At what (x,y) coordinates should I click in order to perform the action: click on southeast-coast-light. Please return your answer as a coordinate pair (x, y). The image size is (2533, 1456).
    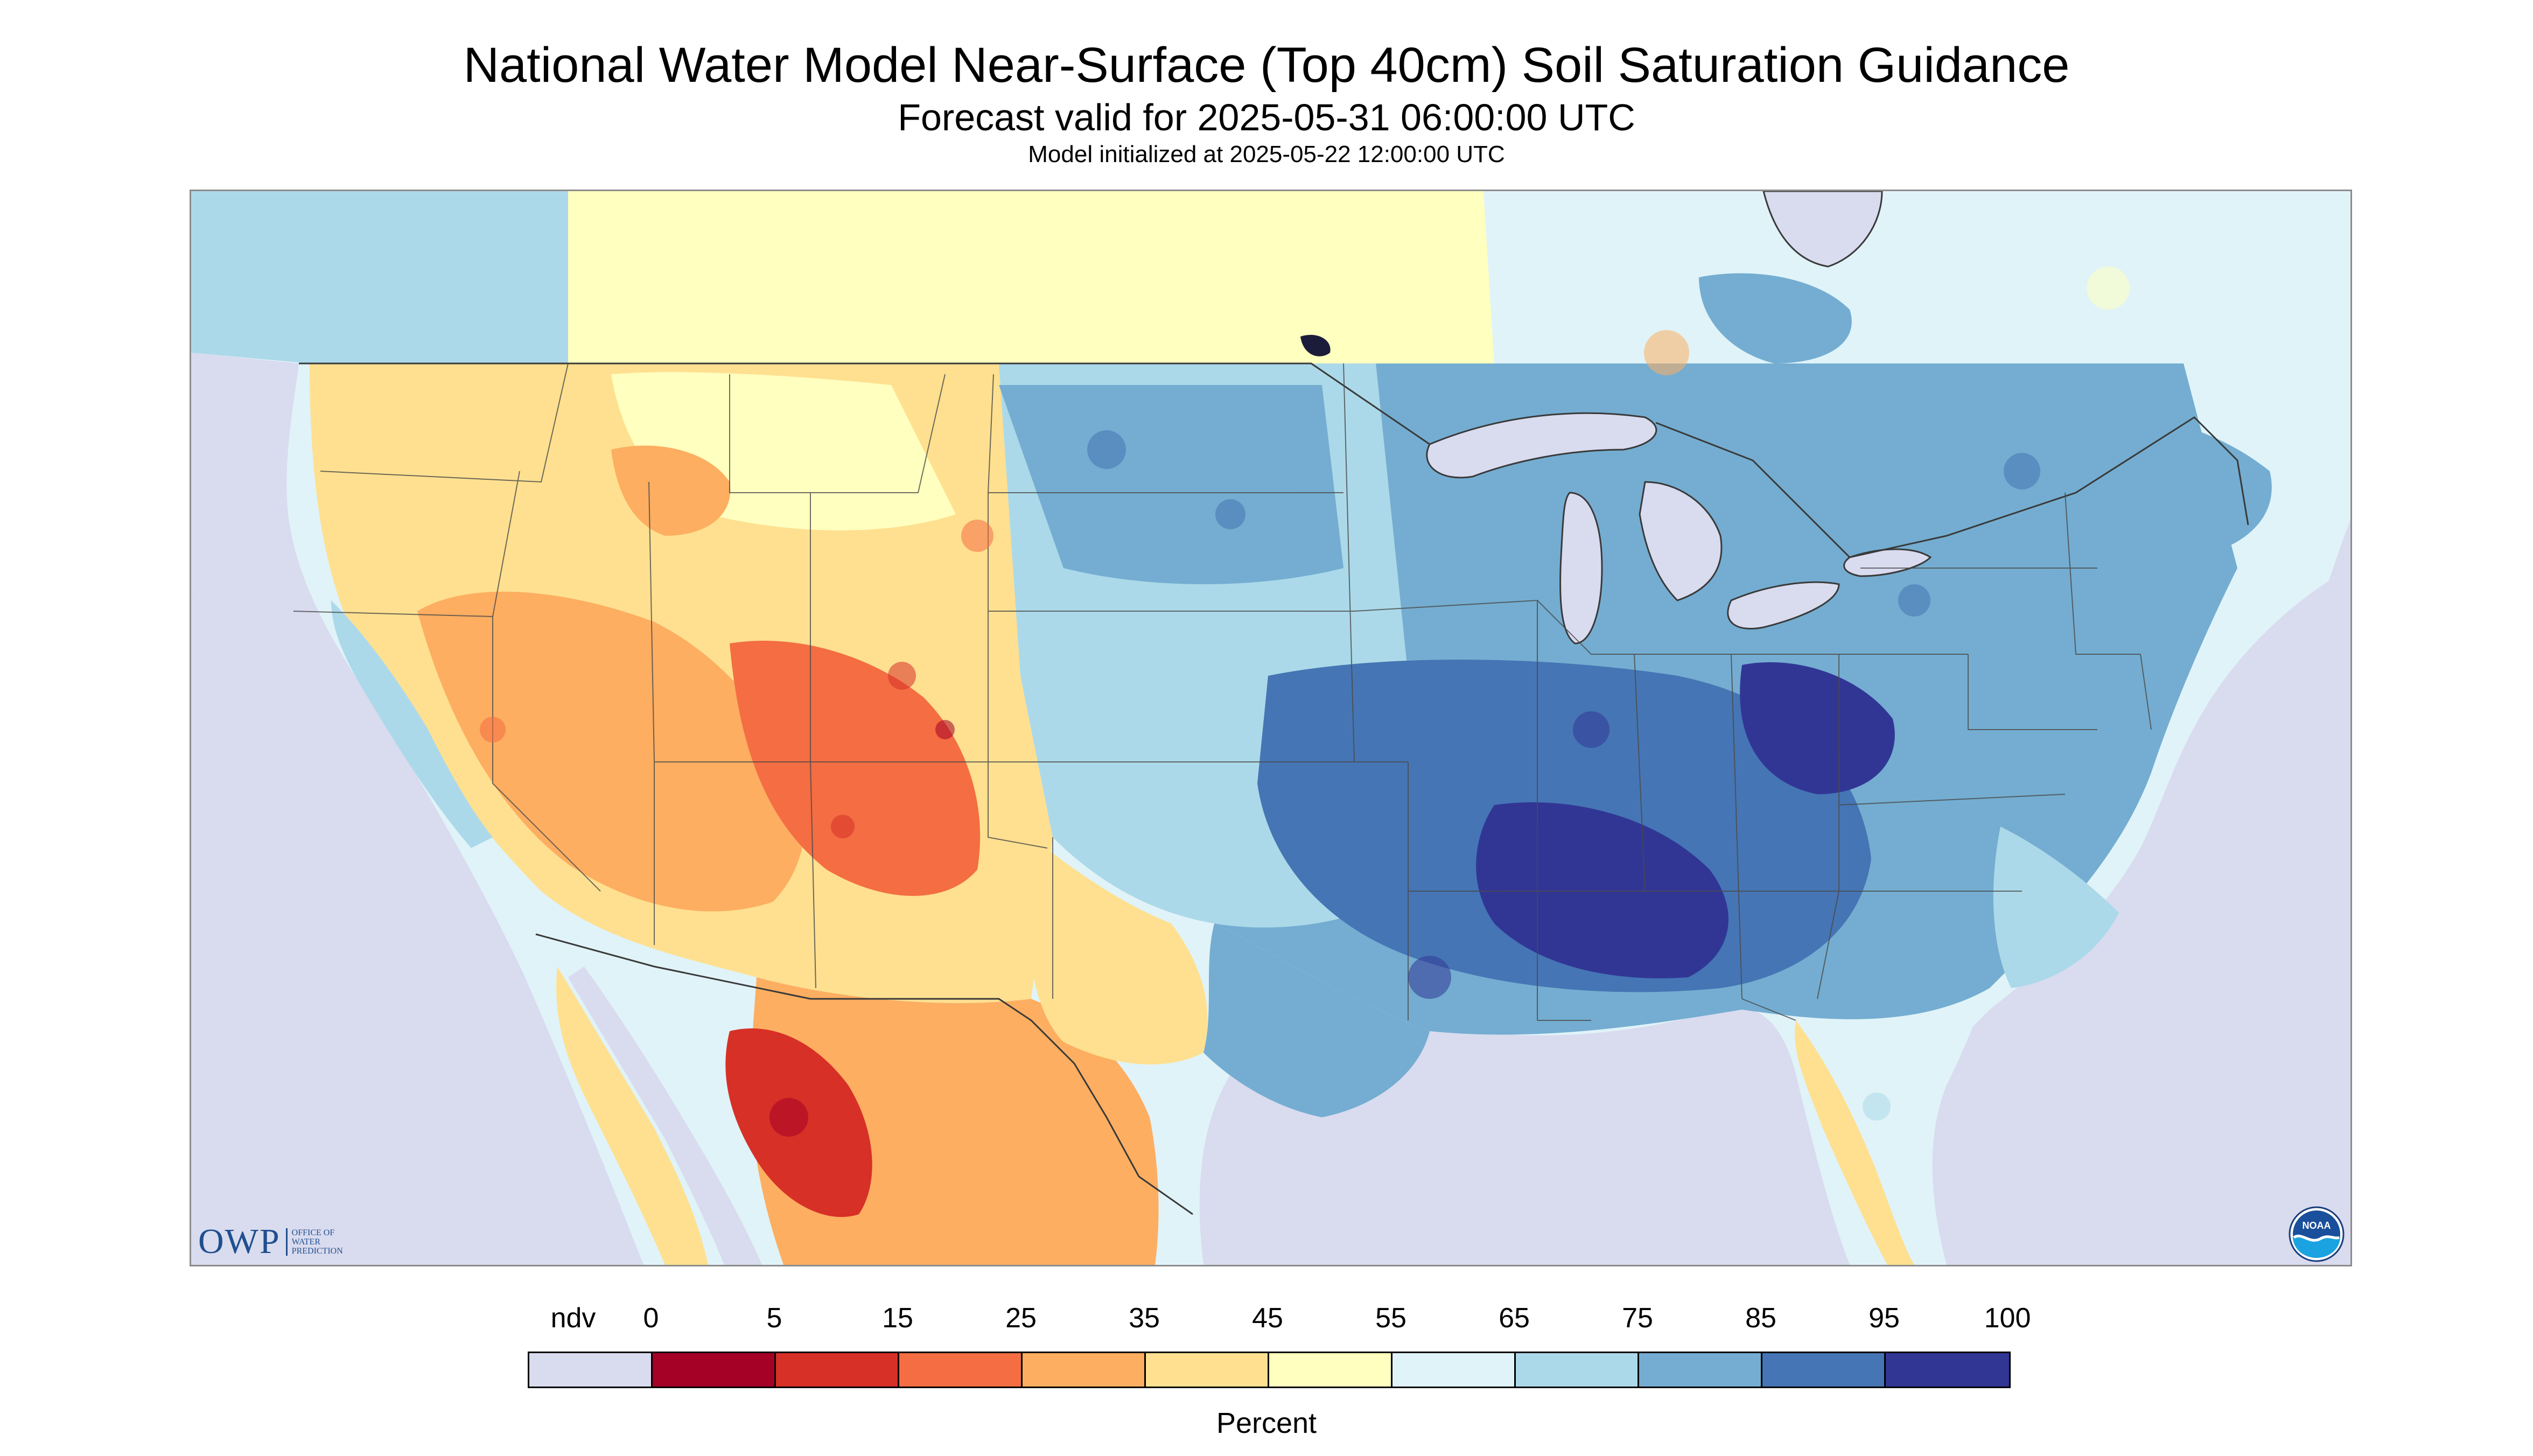
    Looking at the image, I should click on (1899, 1126).